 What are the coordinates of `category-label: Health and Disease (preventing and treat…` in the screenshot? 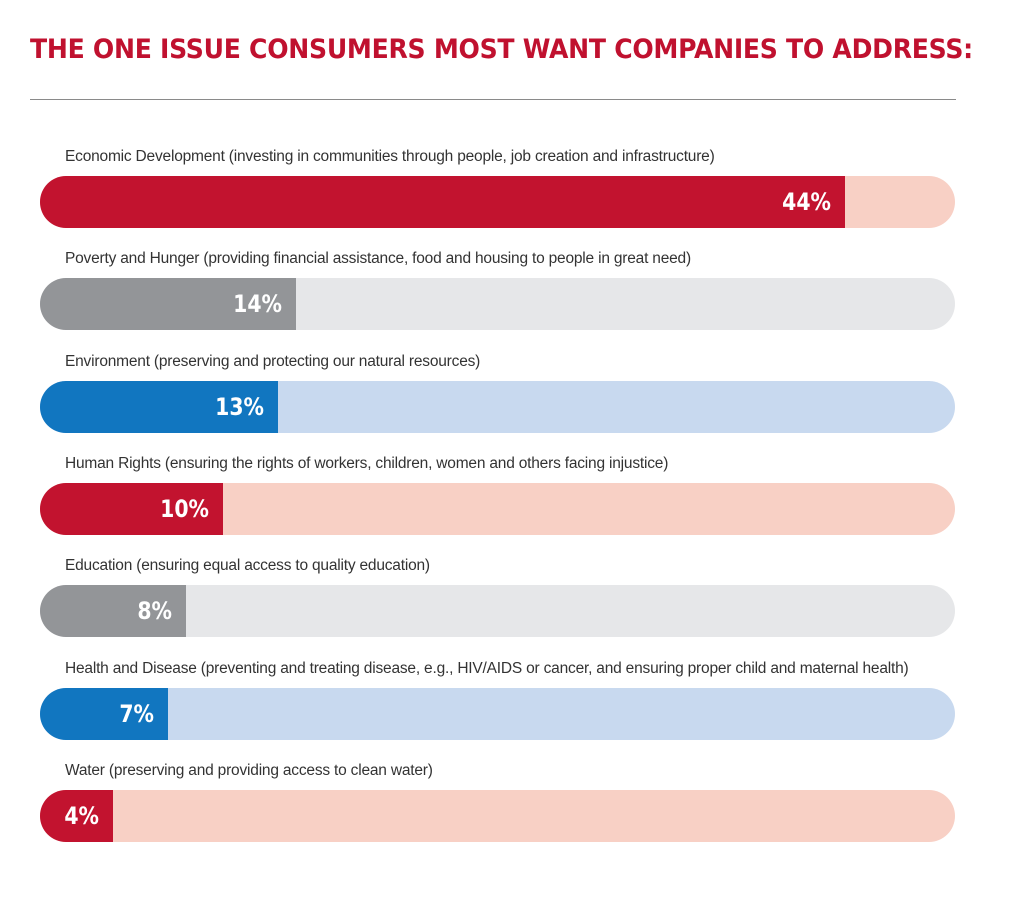 It's located at (487, 668).